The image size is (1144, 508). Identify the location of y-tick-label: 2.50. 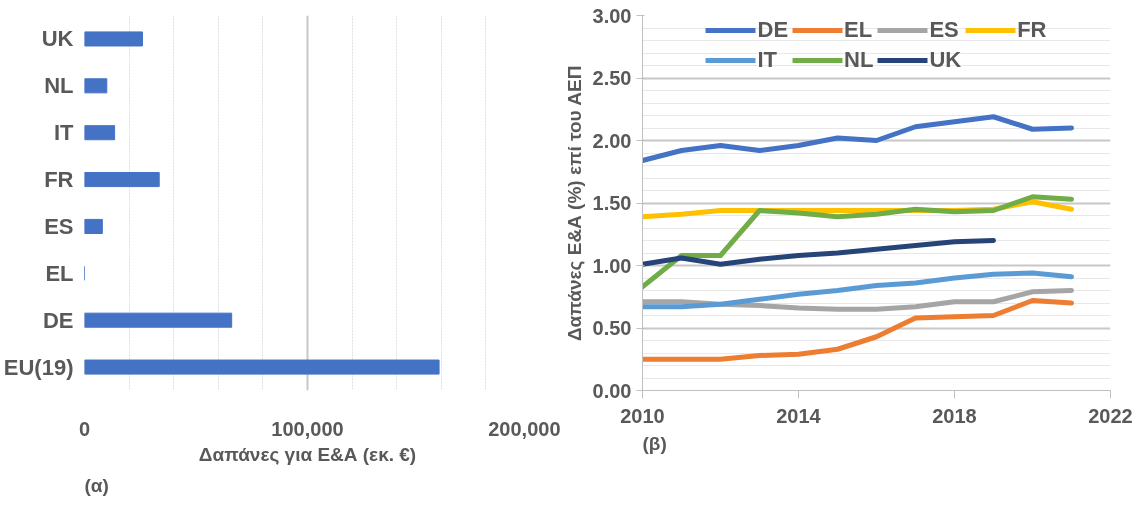
(612, 78).